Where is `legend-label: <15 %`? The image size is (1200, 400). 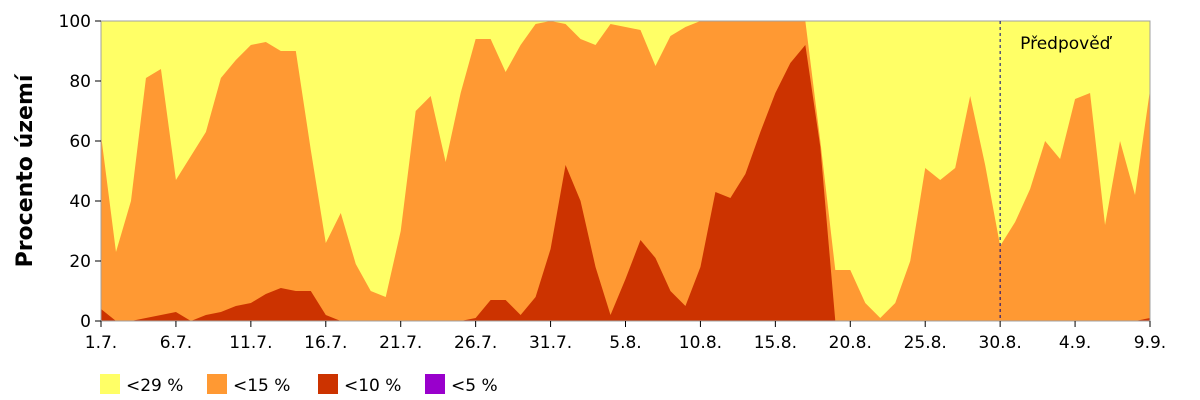
legend-label: <15 % is located at coordinates (261, 386).